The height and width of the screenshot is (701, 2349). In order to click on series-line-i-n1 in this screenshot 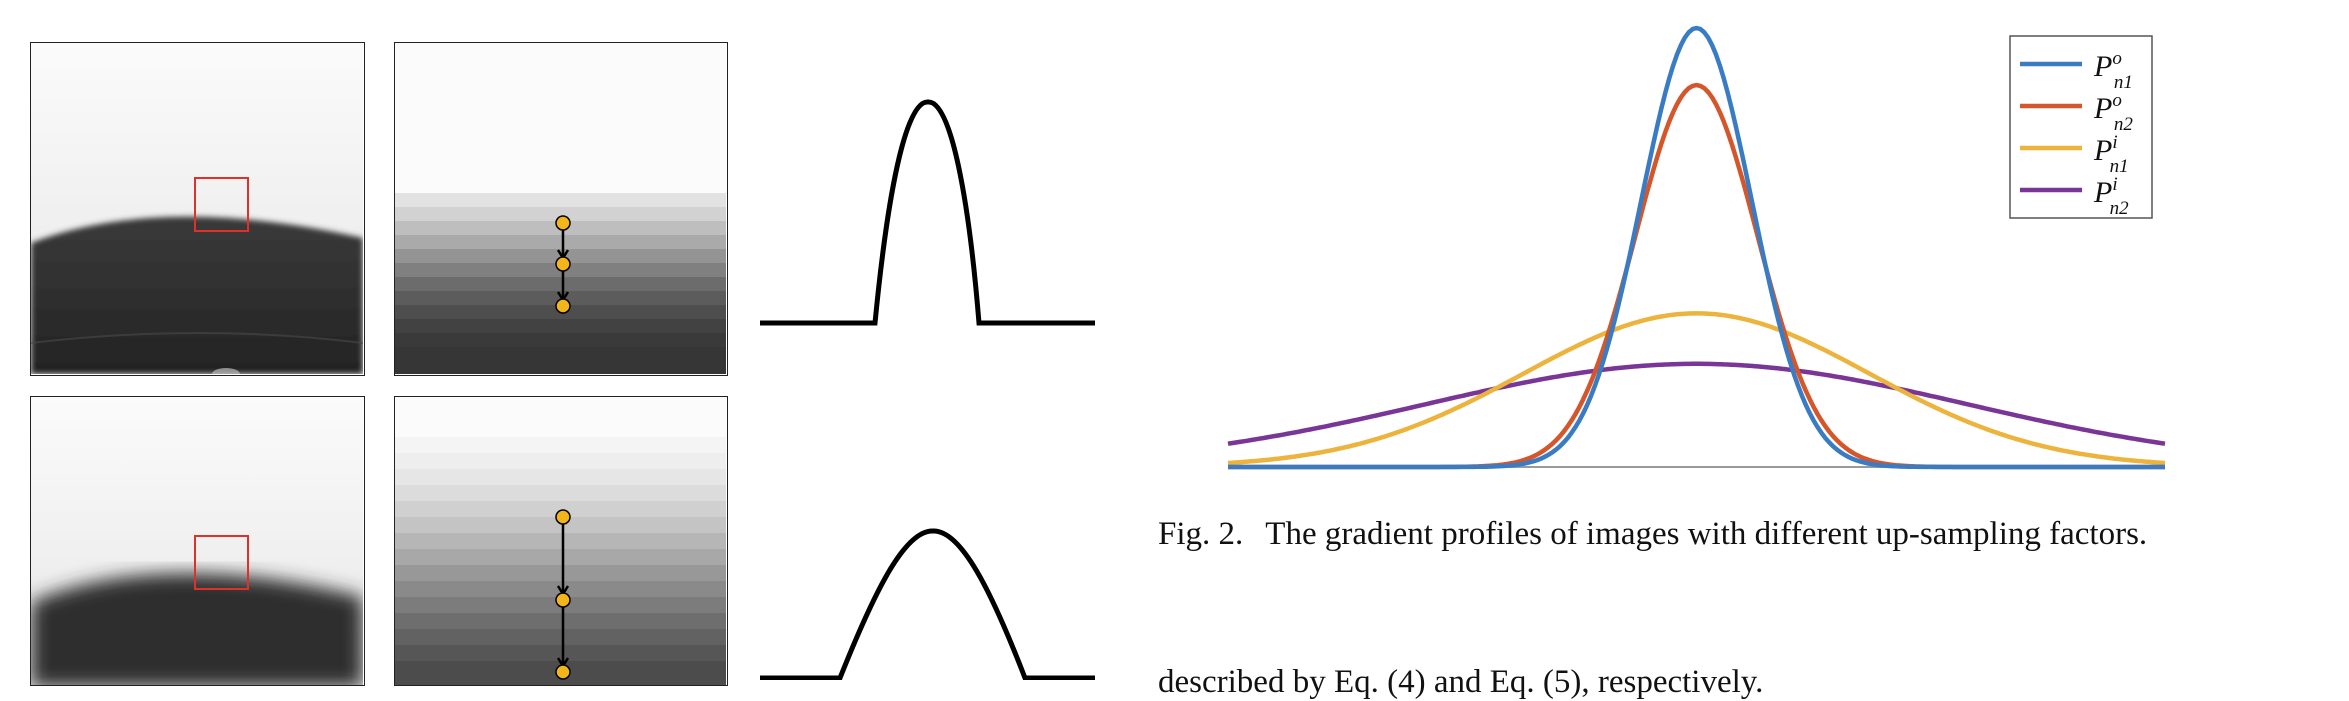, I will do `click(1696, 388)`.